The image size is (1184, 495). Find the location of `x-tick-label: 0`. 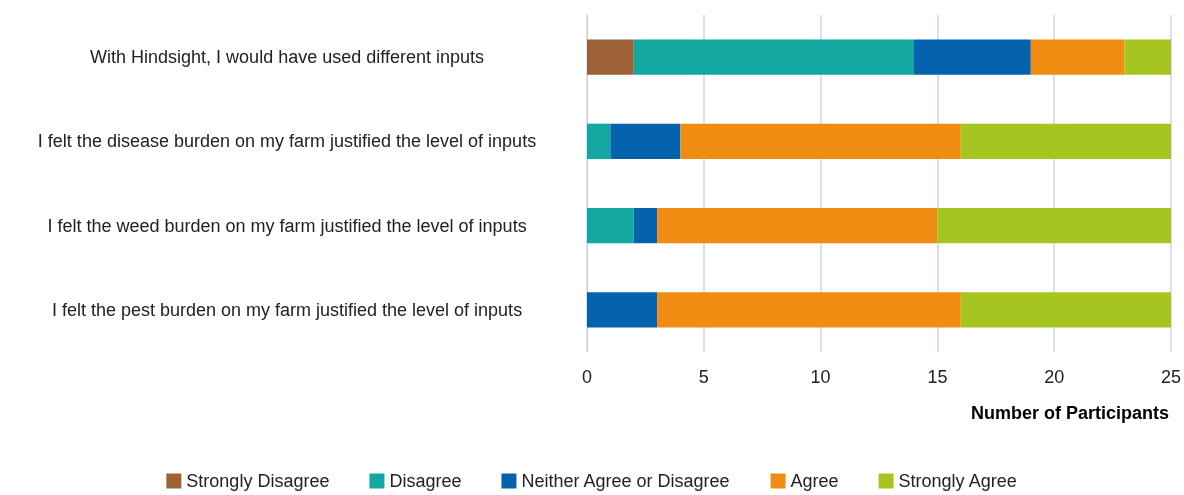

x-tick-label: 0 is located at coordinates (587, 377).